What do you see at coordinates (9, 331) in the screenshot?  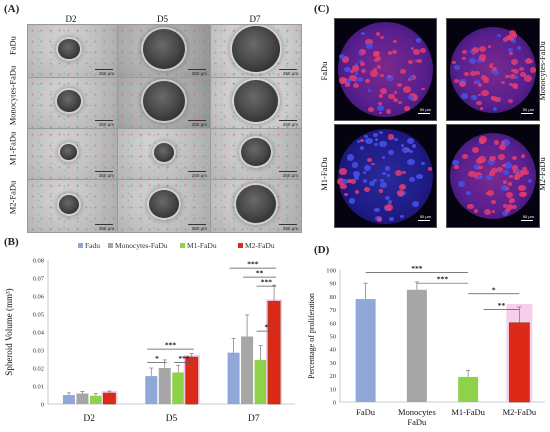 I see `y-axis-title: Spheroid Volume (mm³)` at bounding box center [9, 331].